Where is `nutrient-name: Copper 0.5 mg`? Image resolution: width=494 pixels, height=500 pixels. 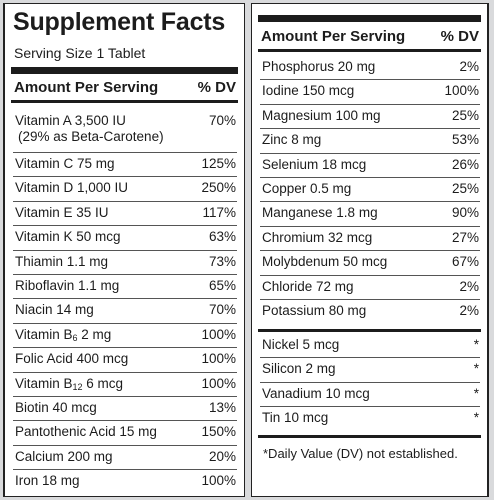 nutrient-name: Copper 0.5 mg is located at coordinates (305, 191).